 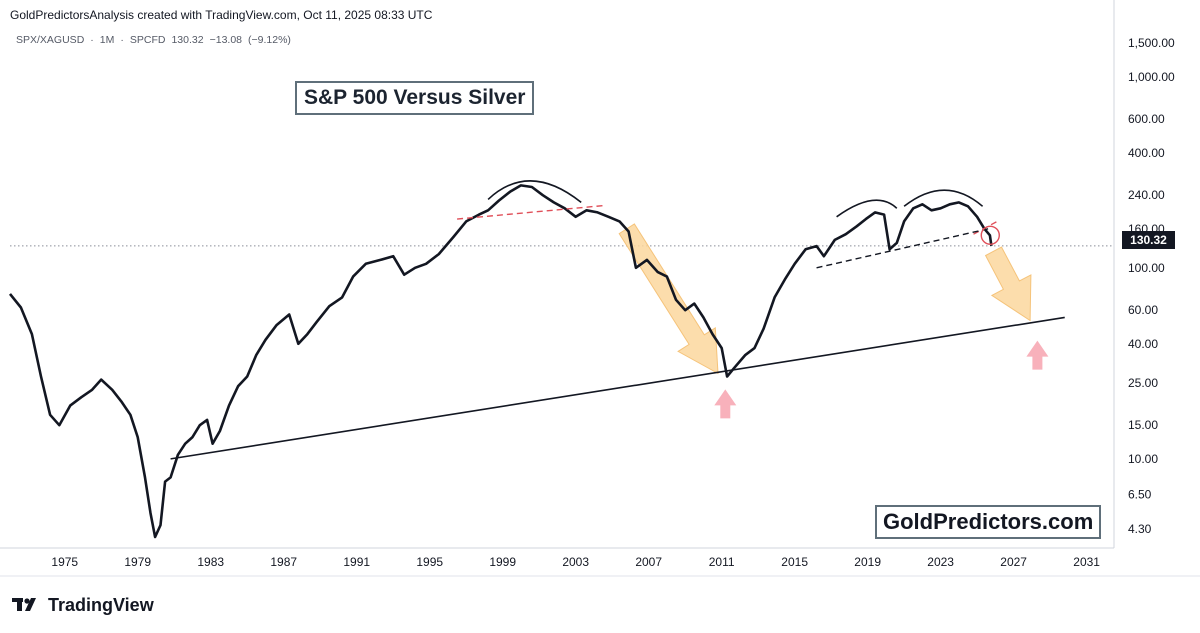 I want to click on x-tick-label: 1999, so click(x=502, y=562).